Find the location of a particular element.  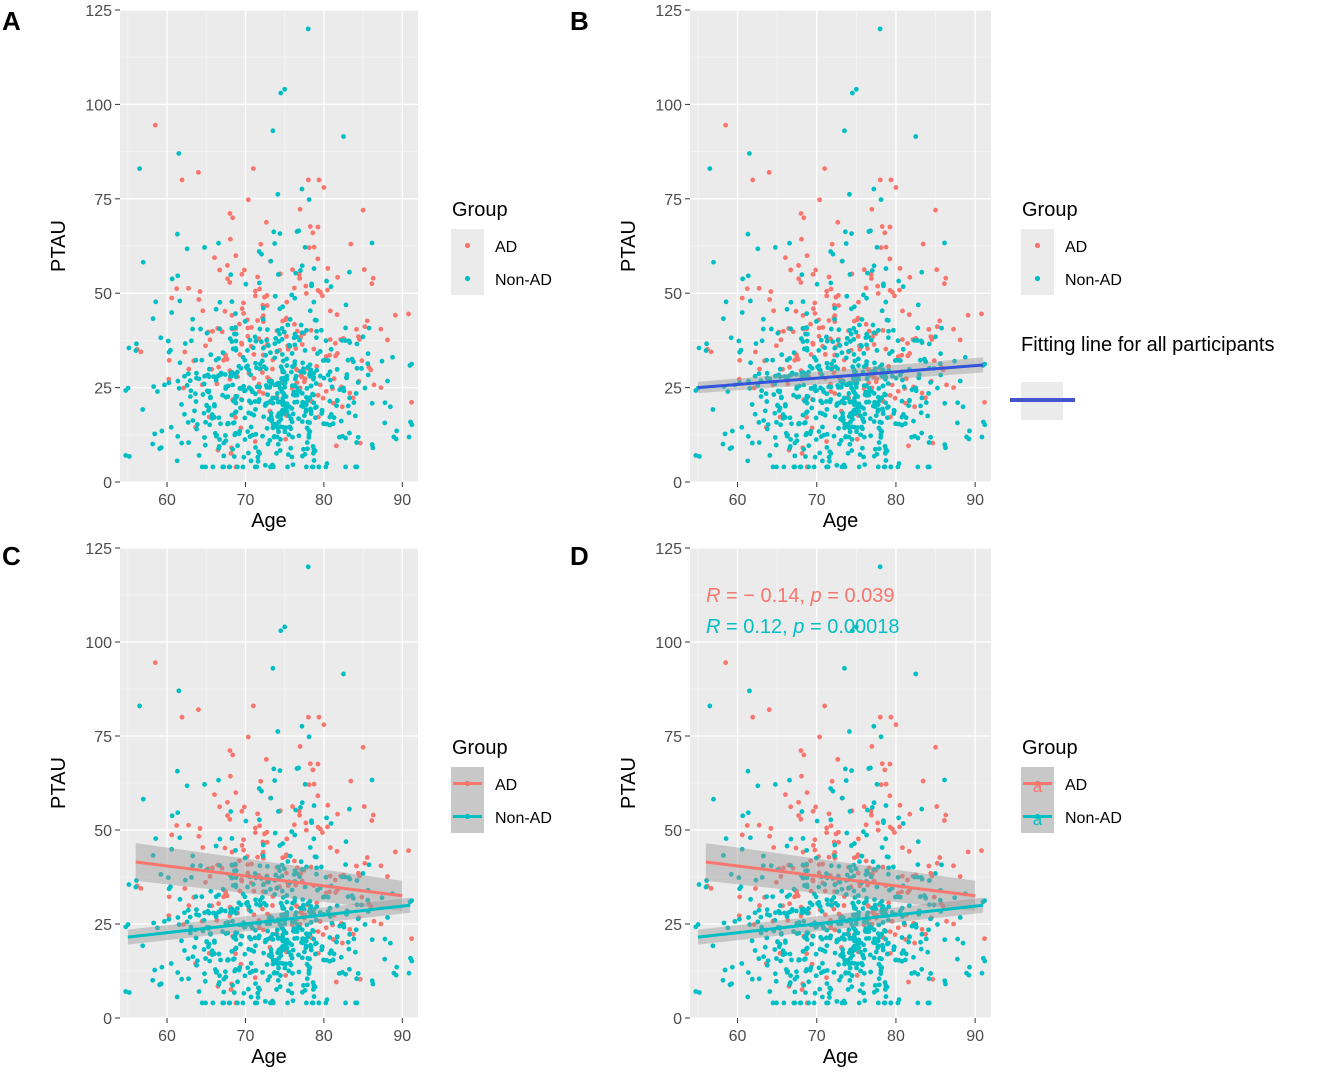

y-tick-label: 125 is located at coordinates (668, 11).